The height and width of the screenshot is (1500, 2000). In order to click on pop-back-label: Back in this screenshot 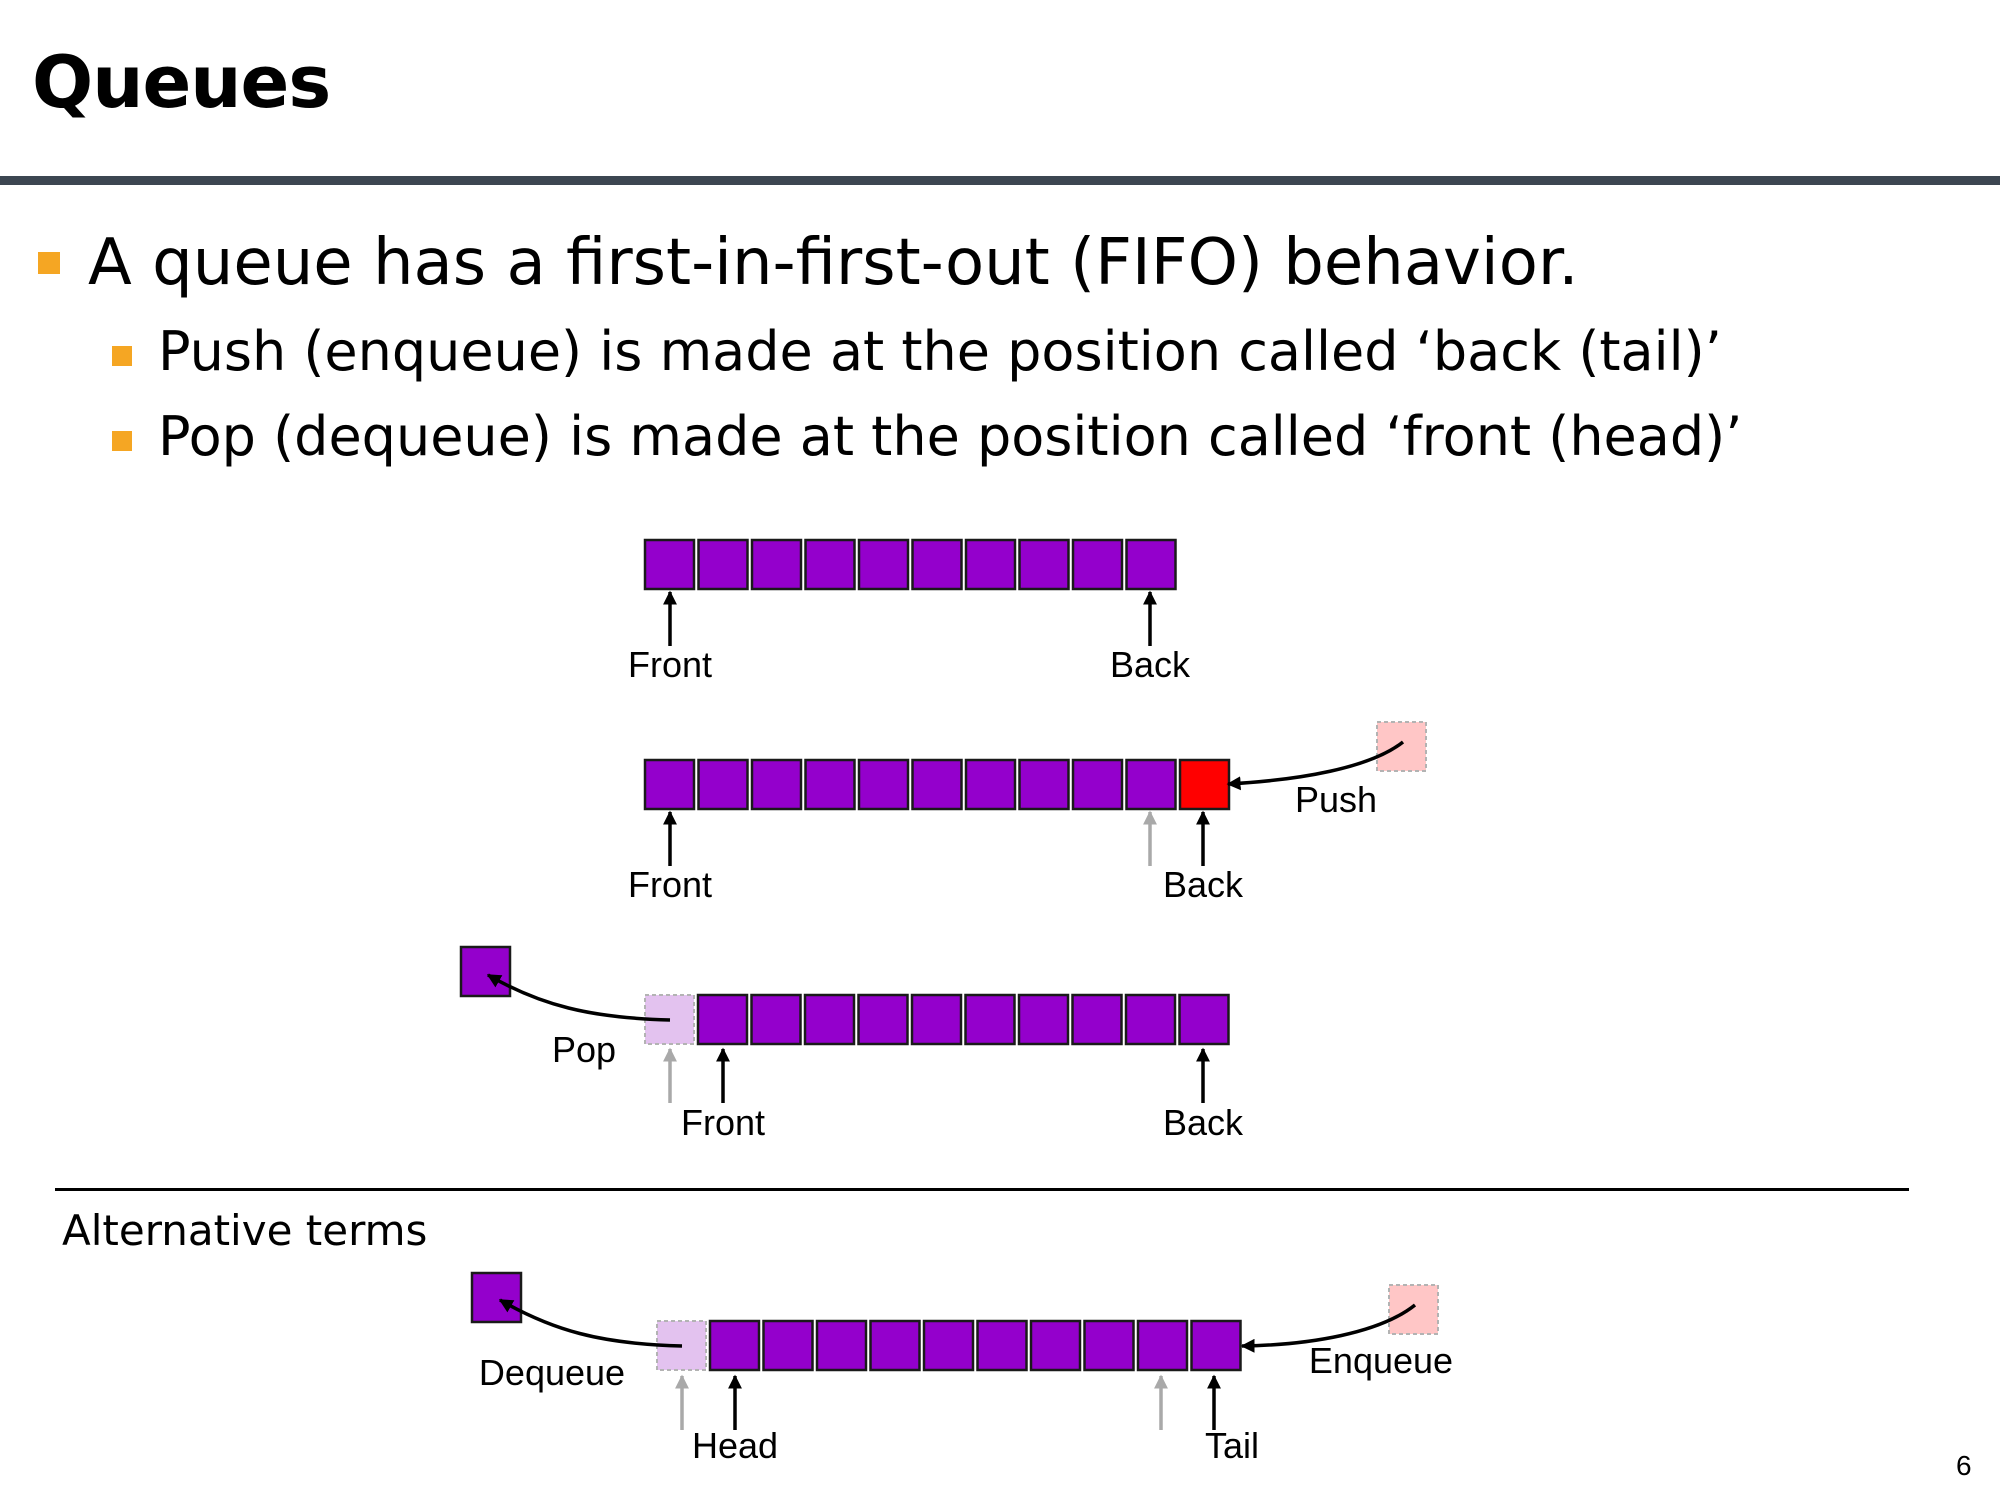, I will do `click(1203, 1122)`.